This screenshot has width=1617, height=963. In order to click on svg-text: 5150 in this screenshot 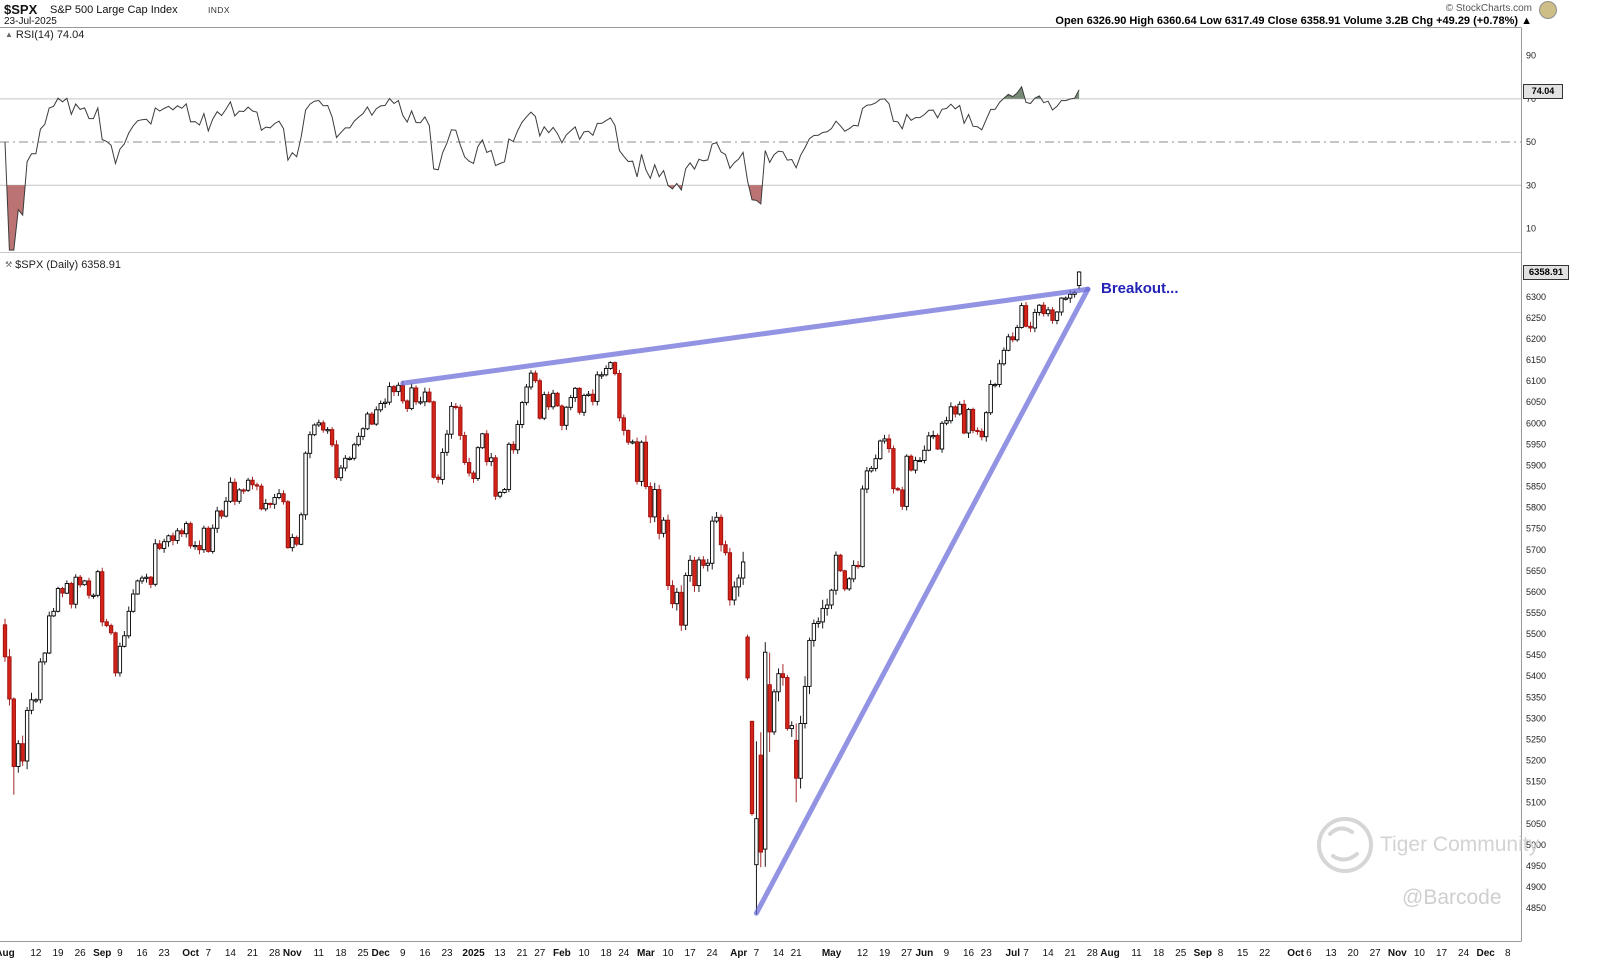, I will do `click(1536, 782)`.